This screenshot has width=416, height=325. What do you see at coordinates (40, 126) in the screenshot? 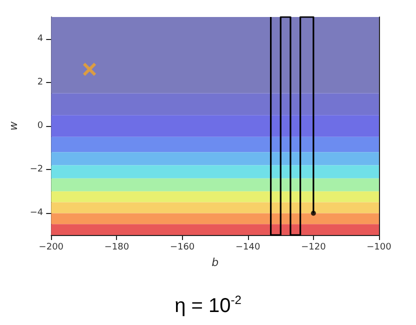
I see `y-tick-label: 0` at bounding box center [40, 126].